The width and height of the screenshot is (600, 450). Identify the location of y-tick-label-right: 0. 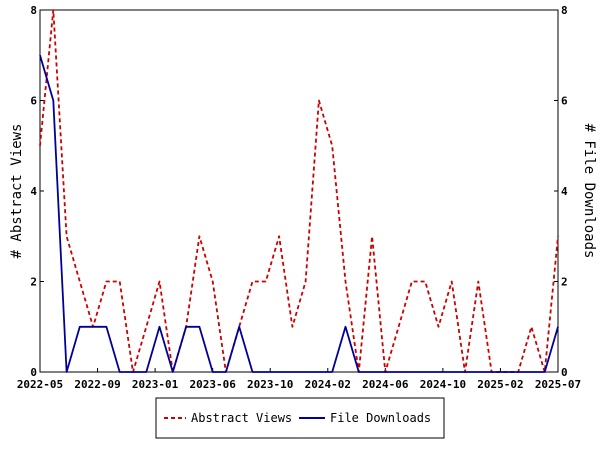
(564, 372).